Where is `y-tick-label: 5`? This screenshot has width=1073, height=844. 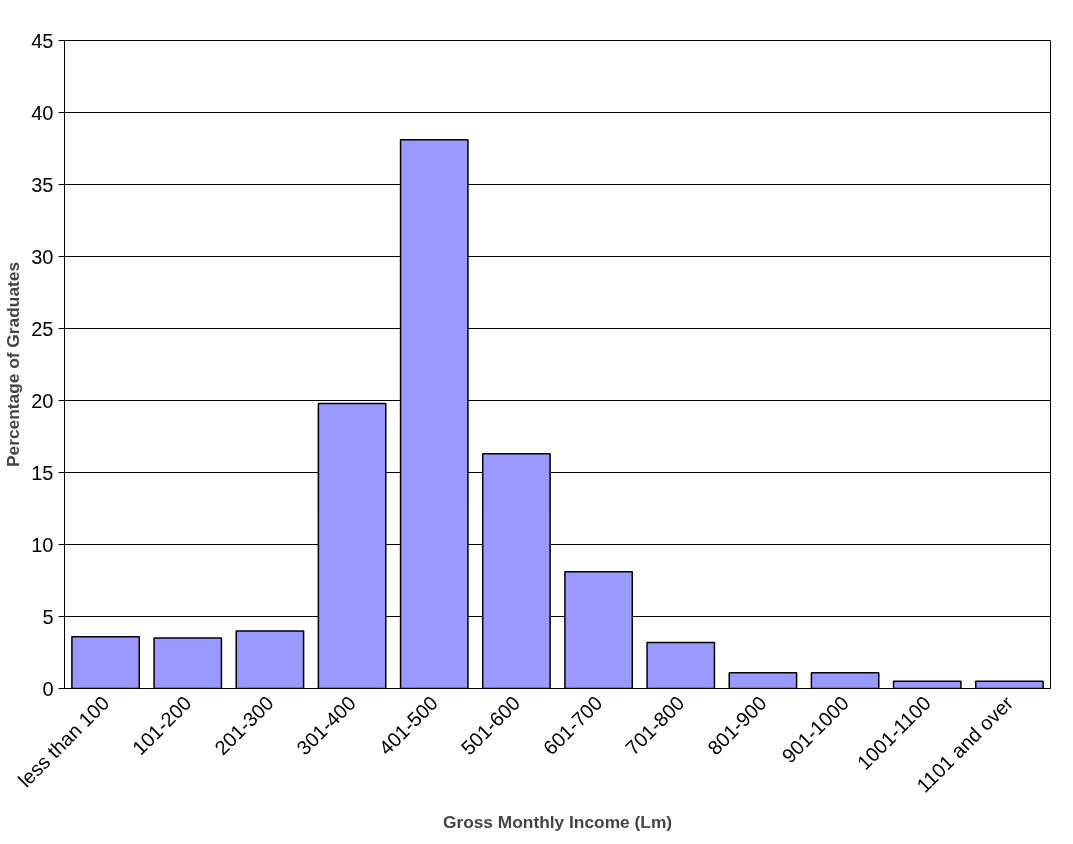 y-tick-label: 5 is located at coordinates (48, 616).